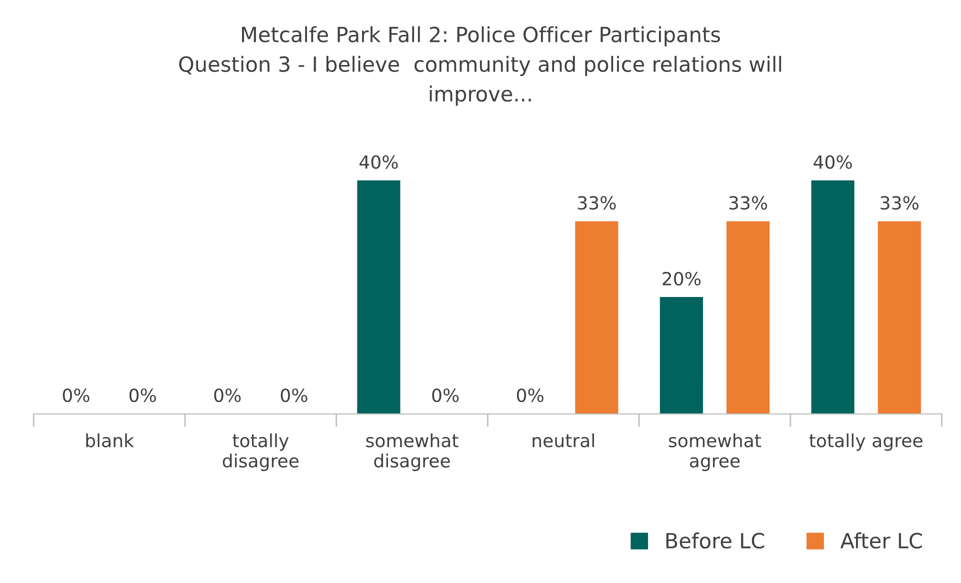  I want to click on legend-label: After LC, so click(881, 540).